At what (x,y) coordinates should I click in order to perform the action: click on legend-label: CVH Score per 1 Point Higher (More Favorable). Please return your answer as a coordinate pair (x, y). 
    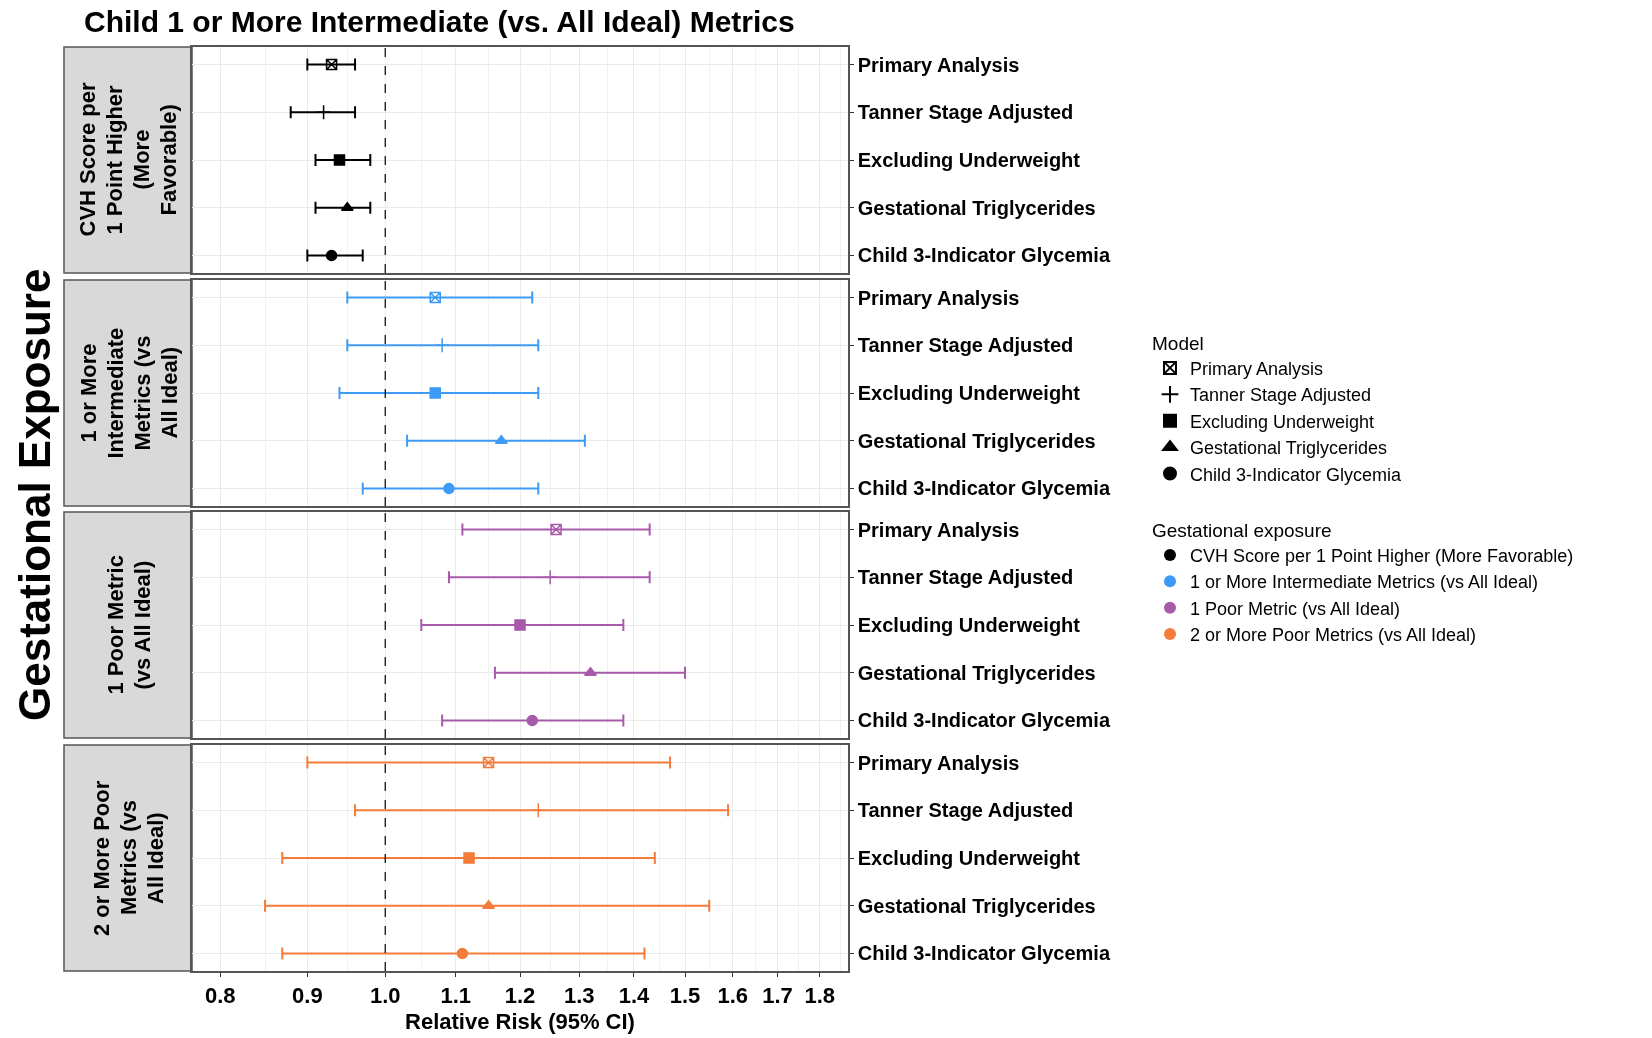
    Looking at the image, I should click on (1382, 555).